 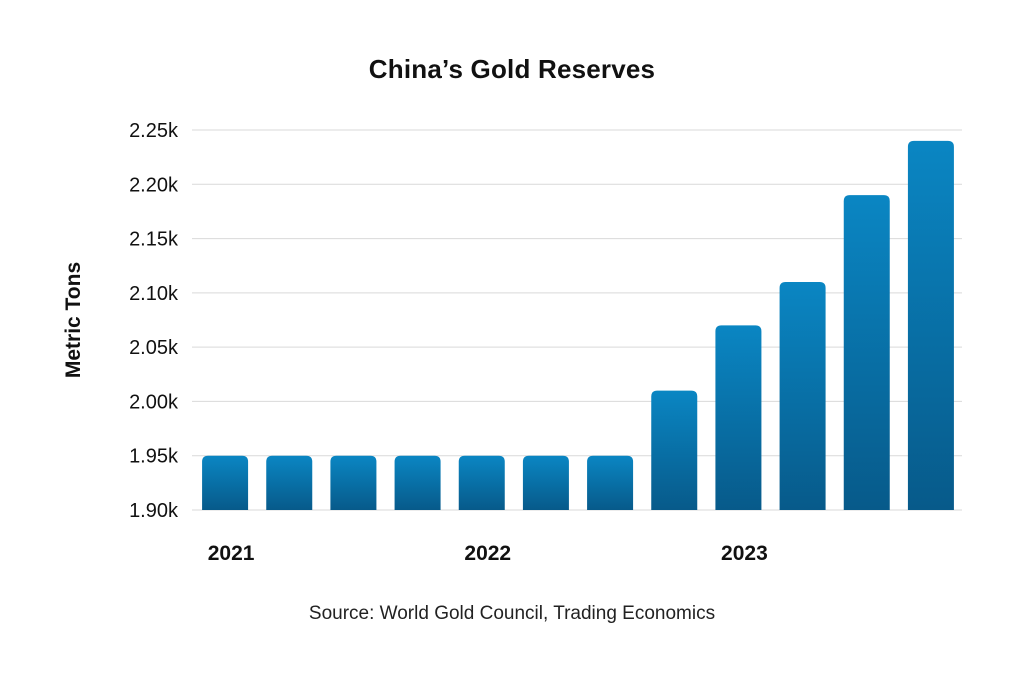 What do you see at coordinates (154, 294) in the screenshot?
I see `y-tick-label: 2.10k` at bounding box center [154, 294].